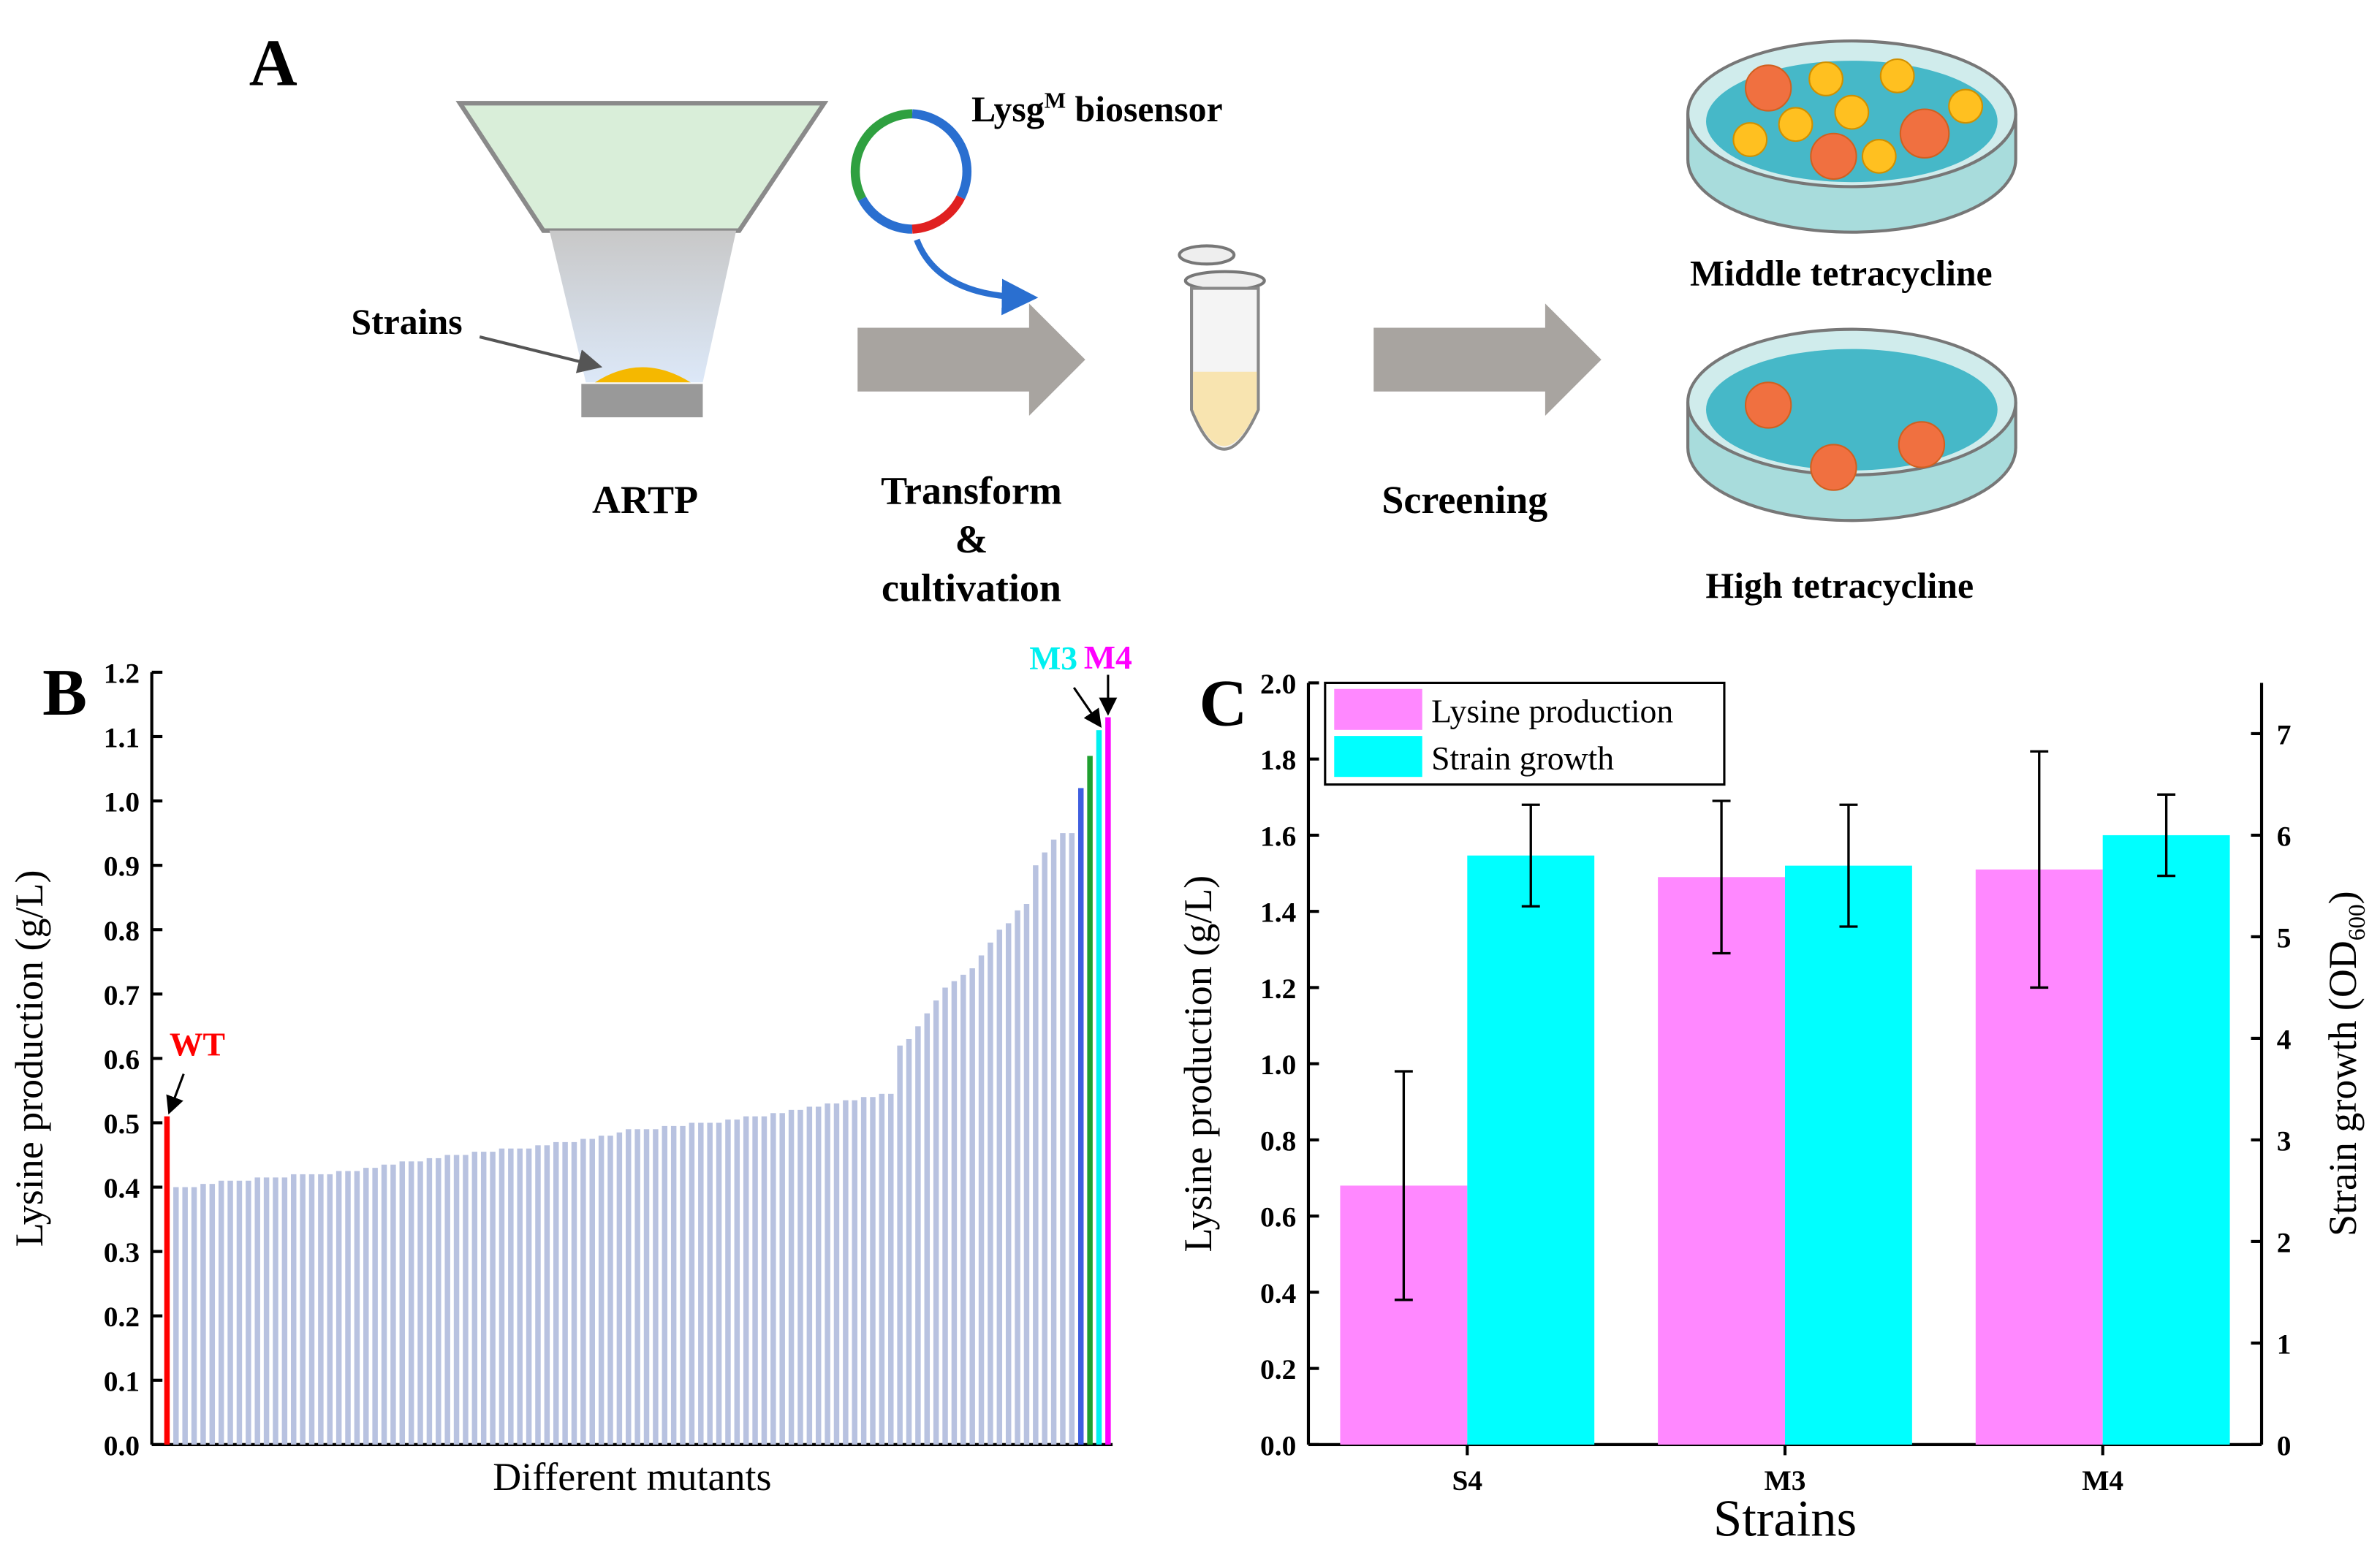 Image resolution: width=2380 pixels, height=1566 pixels. Describe the element at coordinates (2343, 897) in the screenshot. I see `label-part: )` at that location.